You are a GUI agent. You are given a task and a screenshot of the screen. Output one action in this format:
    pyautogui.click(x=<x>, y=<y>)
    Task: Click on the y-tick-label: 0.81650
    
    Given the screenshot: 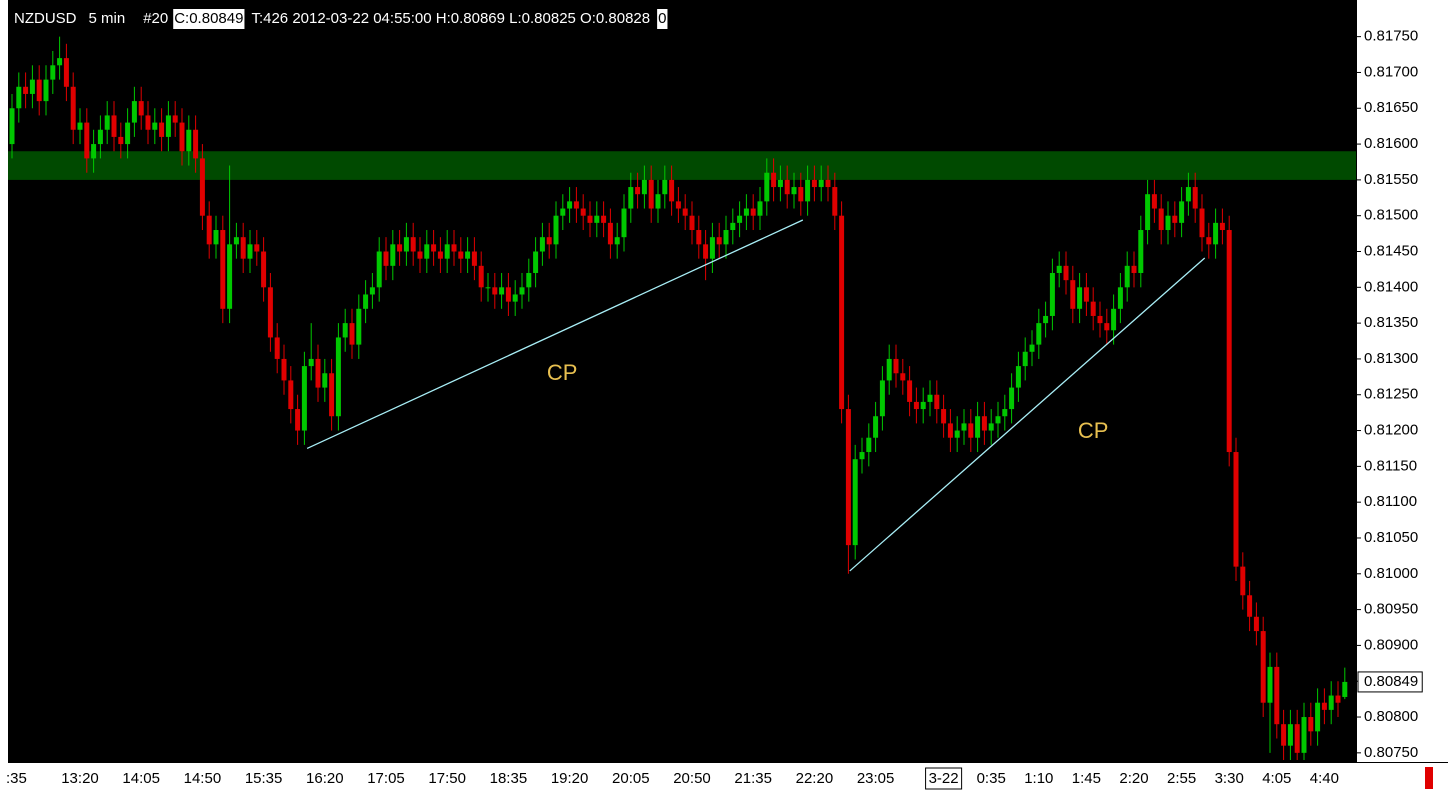 What is the action you would take?
    pyautogui.click(x=1391, y=107)
    